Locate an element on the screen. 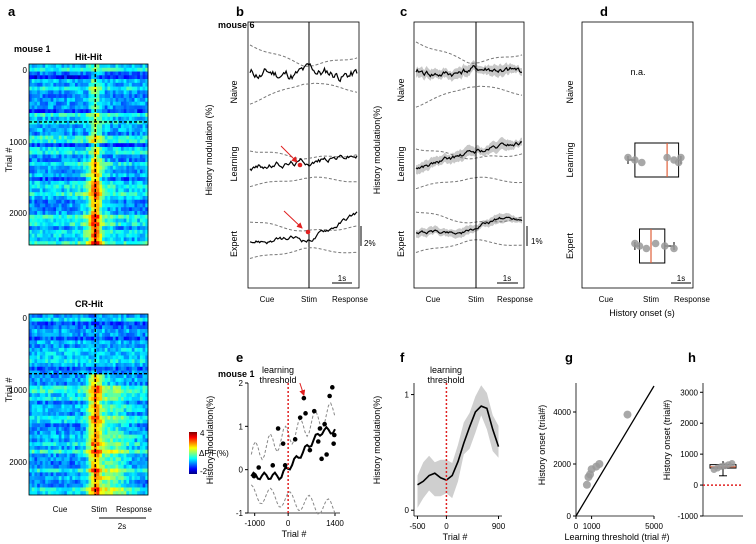 This screenshot has height=544, width=756. sem-band is located at coordinates (458, 446).